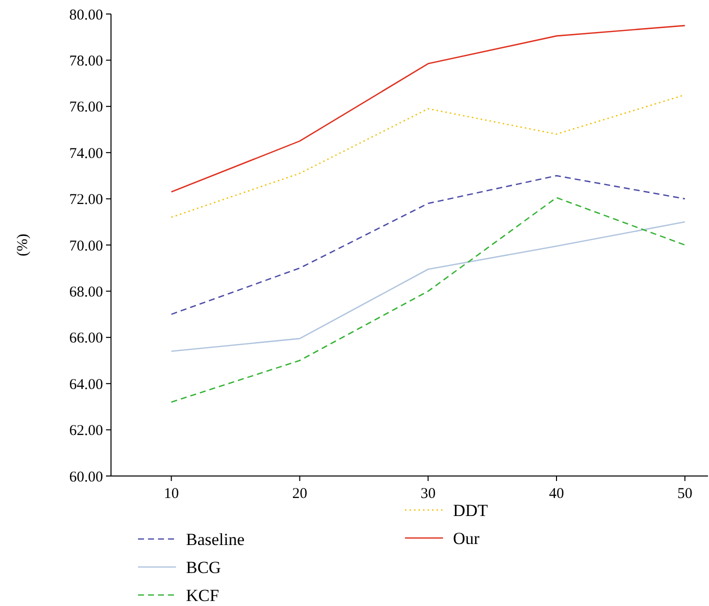  I want to click on x-tick-label: 10, so click(171, 494).